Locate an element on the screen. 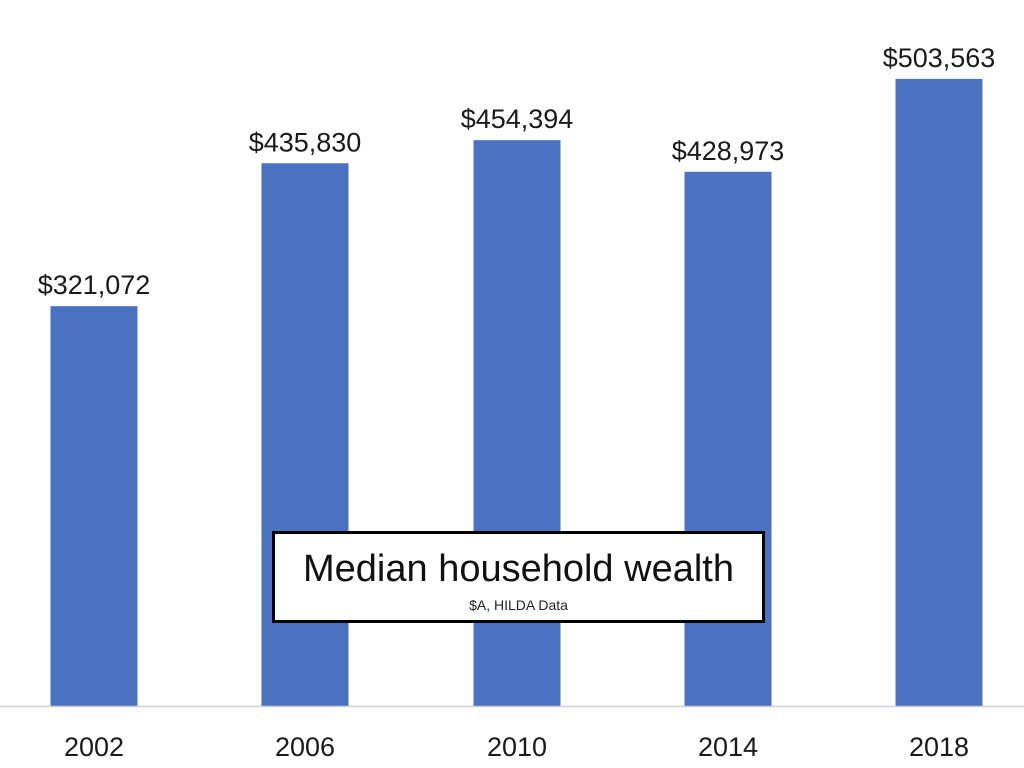 The height and width of the screenshot is (768, 1024). x-tick-label-2018: 2018 is located at coordinates (939, 747).